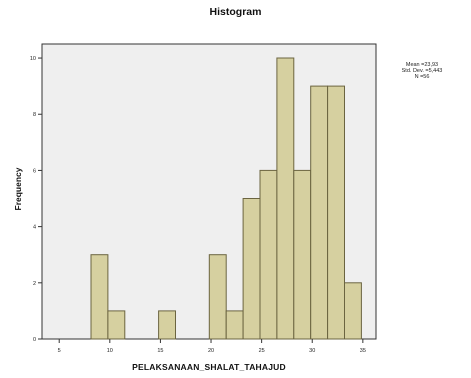 The width and height of the screenshot is (471, 378). Describe the element at coordinates (34, 228) in the screenshot. I see `y-tick-label: 4` at that location.